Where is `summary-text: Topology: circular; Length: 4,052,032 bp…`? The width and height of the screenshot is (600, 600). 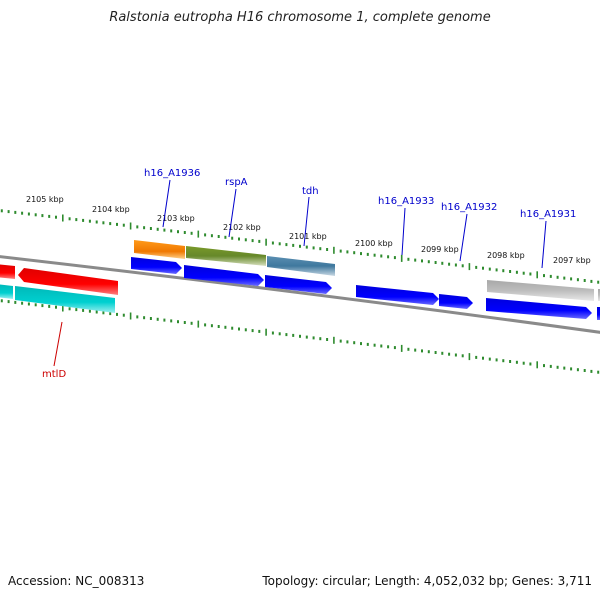
summary-text: Topology: circular; Length: 4,052,032 bp… is located at coordinates (427, 581).